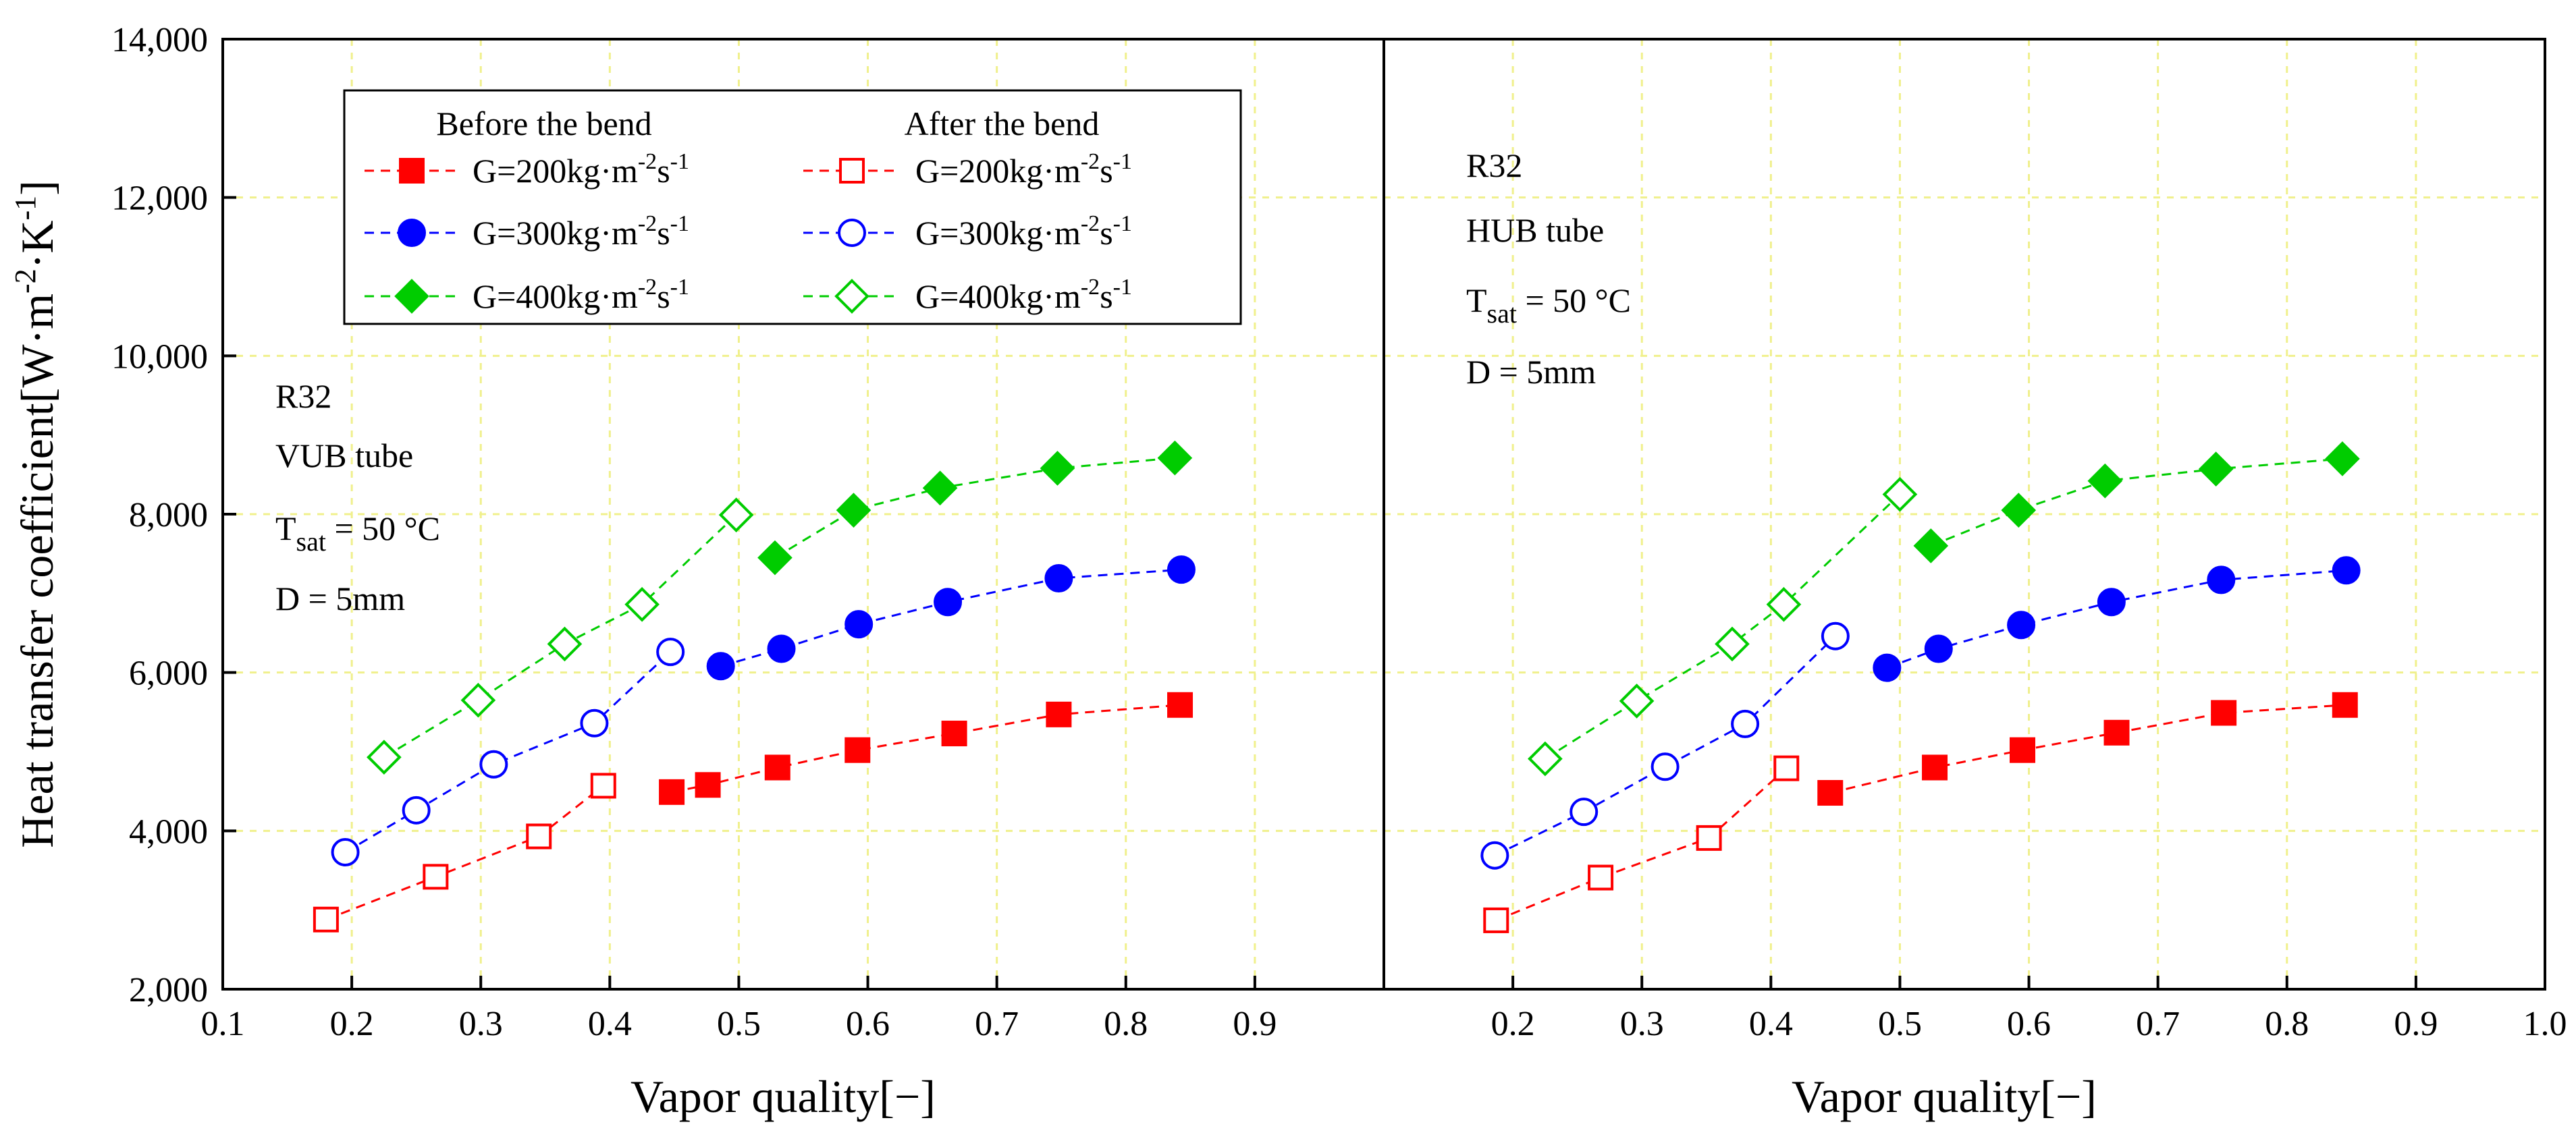 This screenshot has height=1139, width=2576. Describe the element at coordinates (159, 40) in the screenshot. I see `y-tick-label: 14,000` at that location.